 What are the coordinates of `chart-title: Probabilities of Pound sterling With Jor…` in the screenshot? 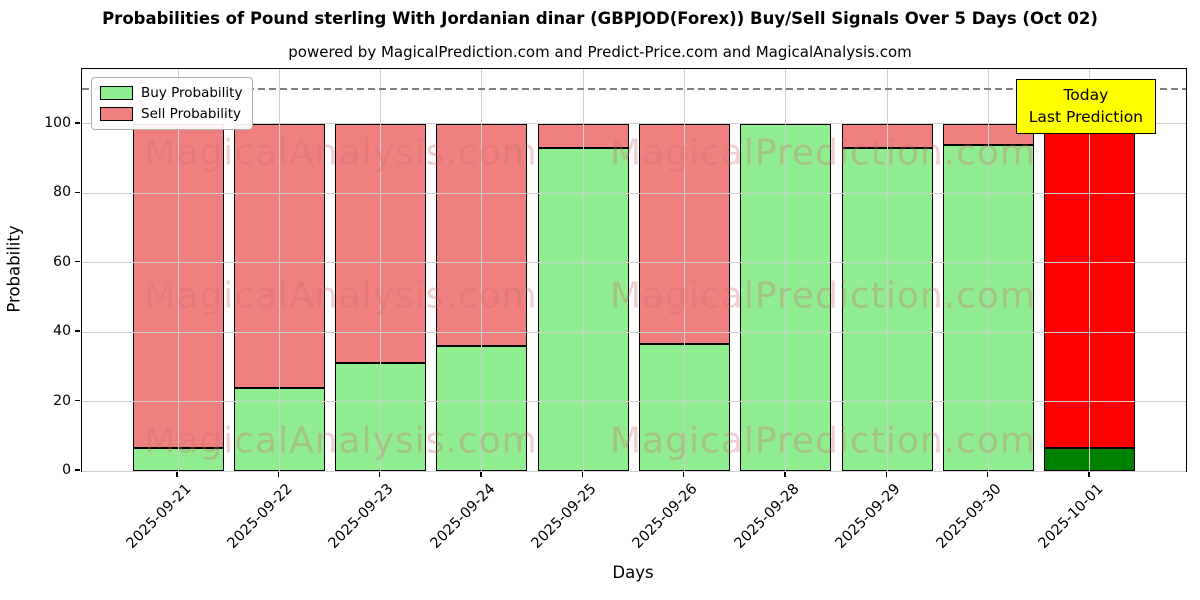 It's located at (600, 18).